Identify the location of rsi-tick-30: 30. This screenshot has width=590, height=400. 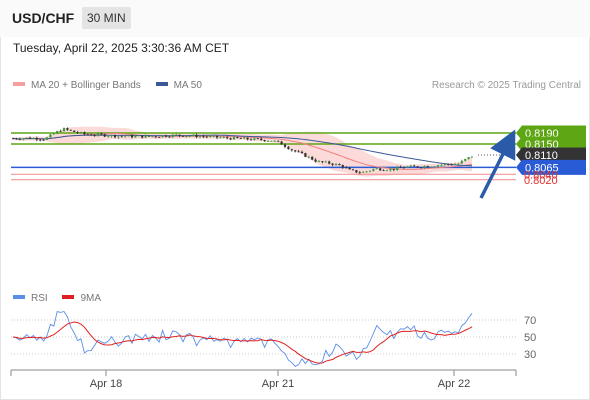
(530, 355).